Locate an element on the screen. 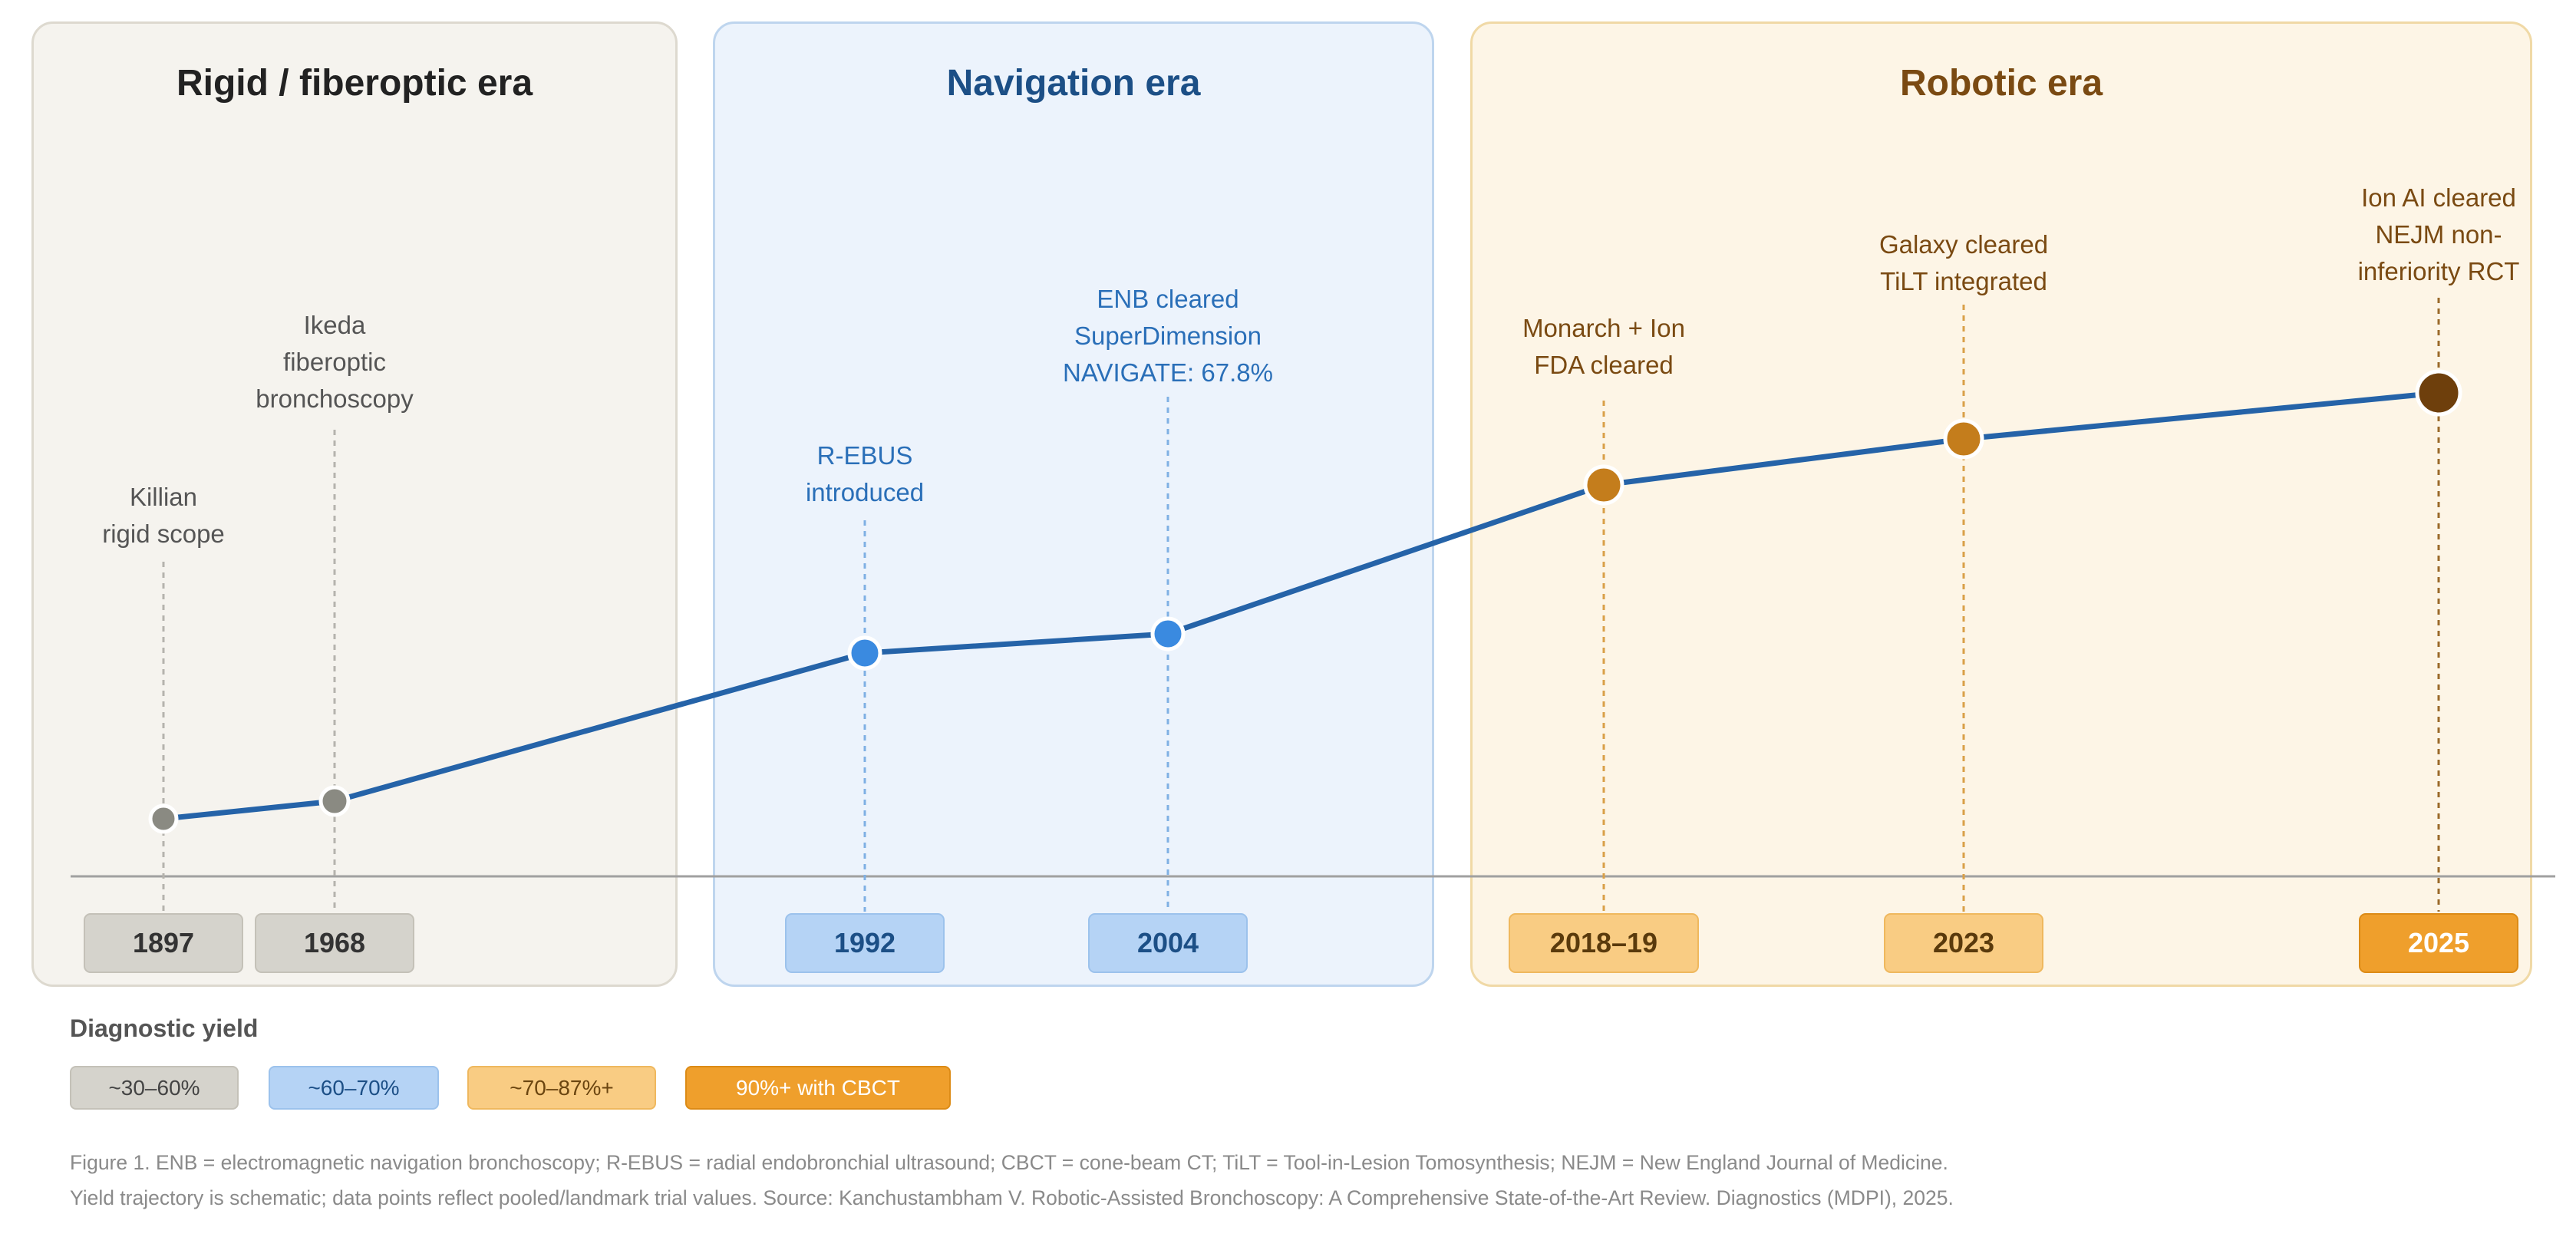 Image resolution: width=2576 pixels, height=1237 pixels. year-badge-2004: 2004 is located at coordinates (1168, 943).